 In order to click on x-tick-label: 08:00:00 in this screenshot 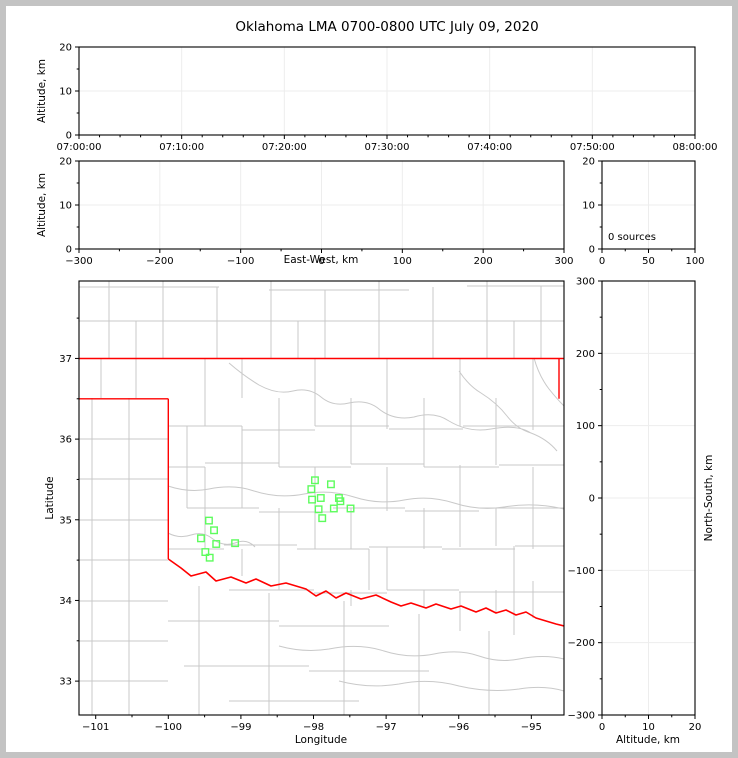, I will do `click(695, 147)`.